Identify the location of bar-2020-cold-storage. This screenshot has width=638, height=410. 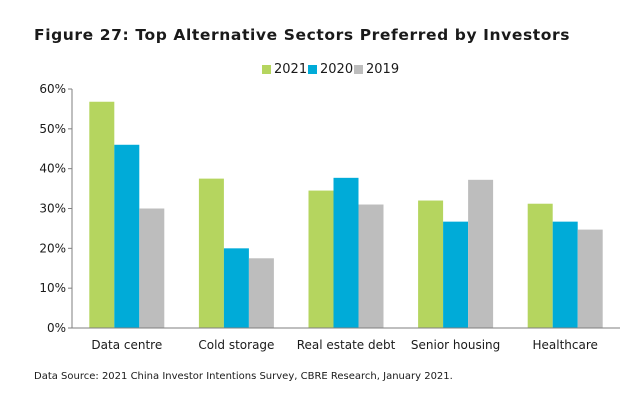
(236, 288).